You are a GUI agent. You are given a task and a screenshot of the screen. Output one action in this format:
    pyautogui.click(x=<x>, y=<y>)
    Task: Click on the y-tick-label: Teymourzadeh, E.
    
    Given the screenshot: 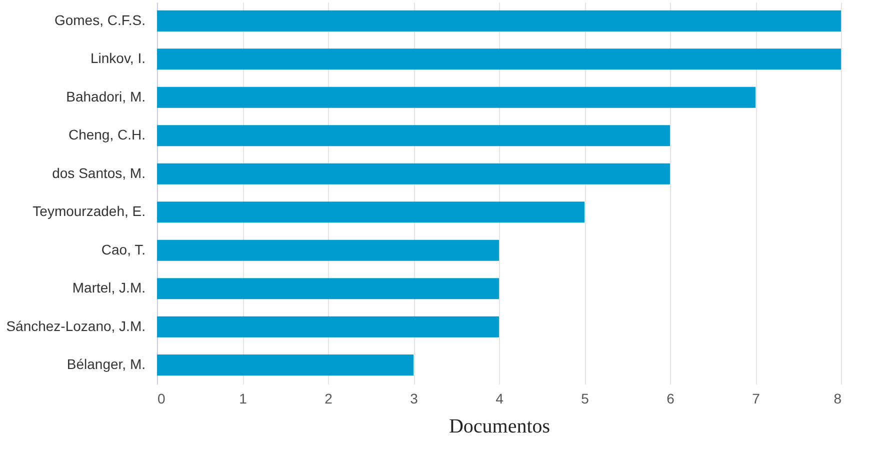 What is the action you would take?
    pyautogui.click(x=89, y=211)
    